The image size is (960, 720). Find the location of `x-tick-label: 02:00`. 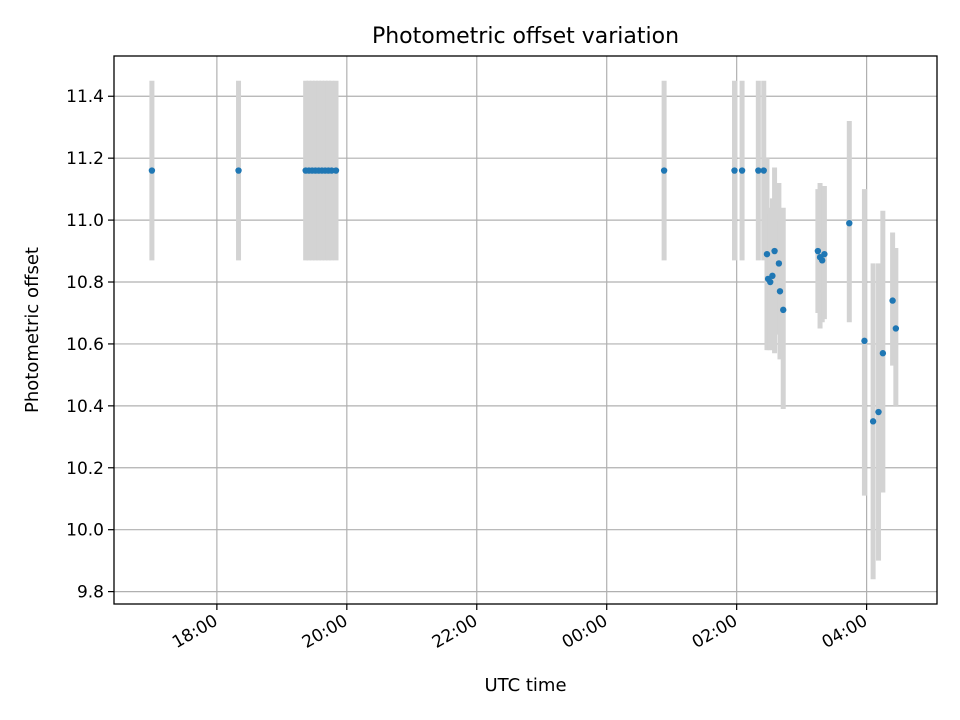

x-tick-label: 02:00 is located at coordinates (715, 632).